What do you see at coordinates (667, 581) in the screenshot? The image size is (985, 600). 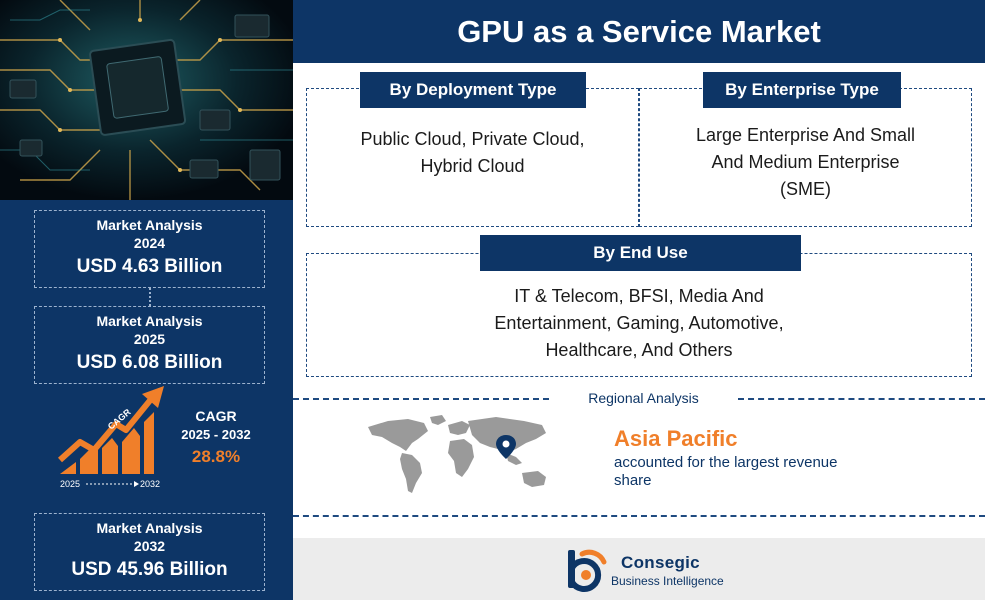 I see `brand-tagline: Business Intelligence` at bounding box center [667, 581].